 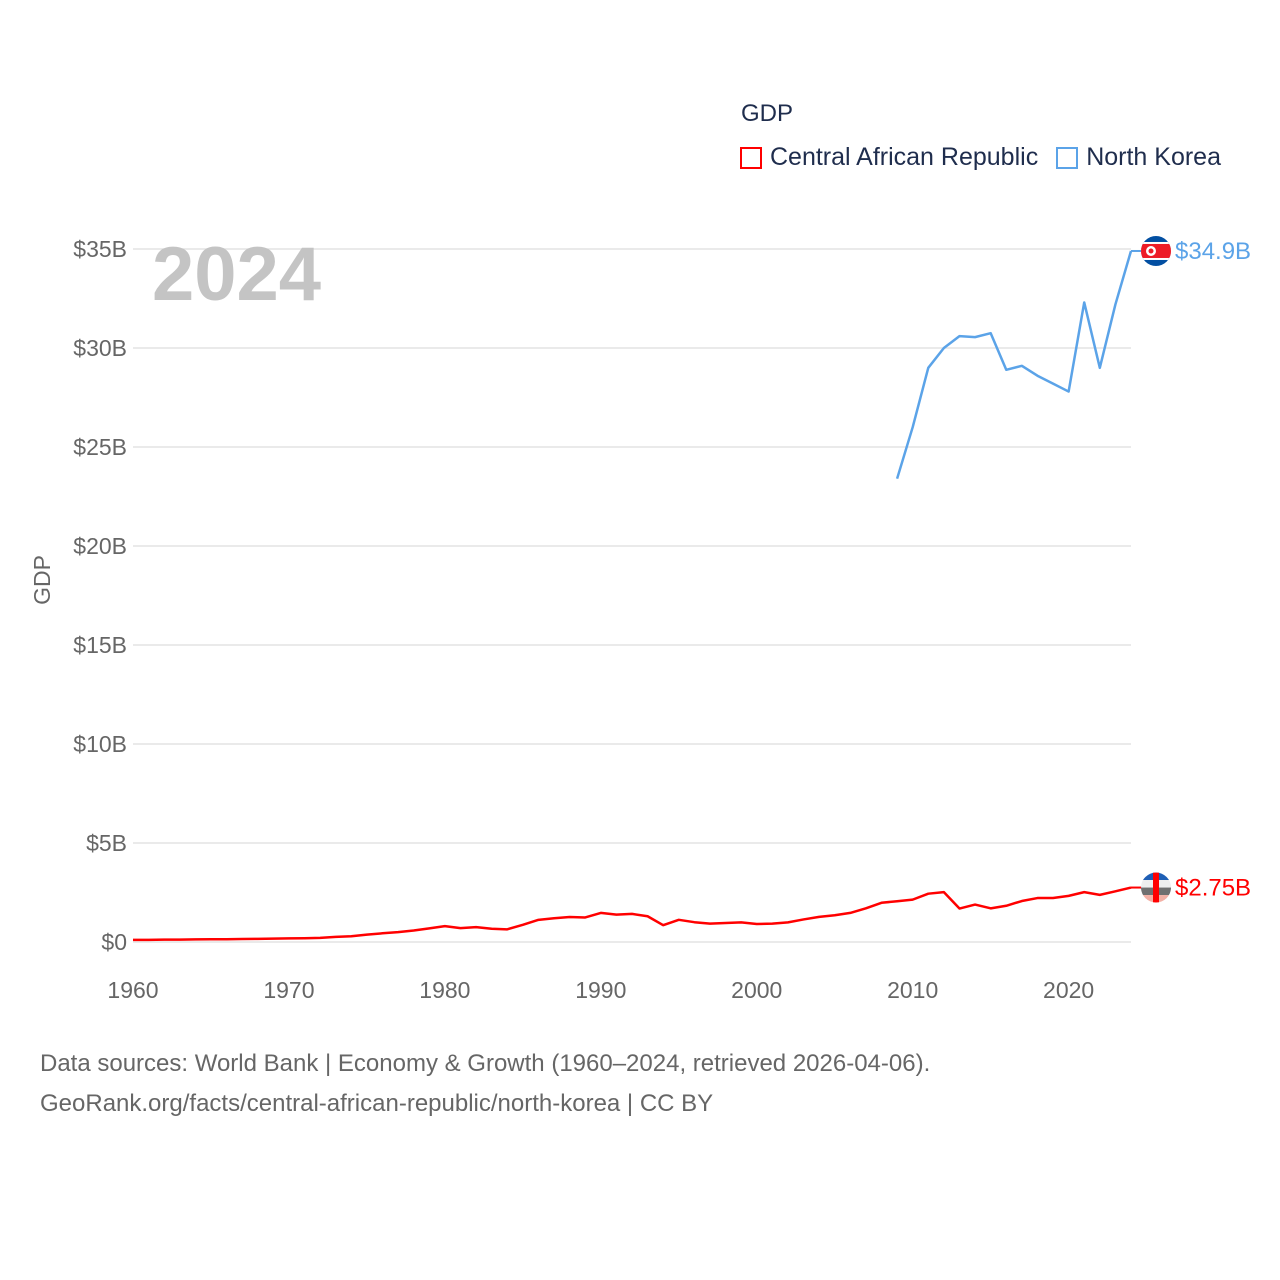 What do you see at coordinates (288, 990) in the screenshot?
I see `x-tick-label: 1970` at bounding box center [288, 990].